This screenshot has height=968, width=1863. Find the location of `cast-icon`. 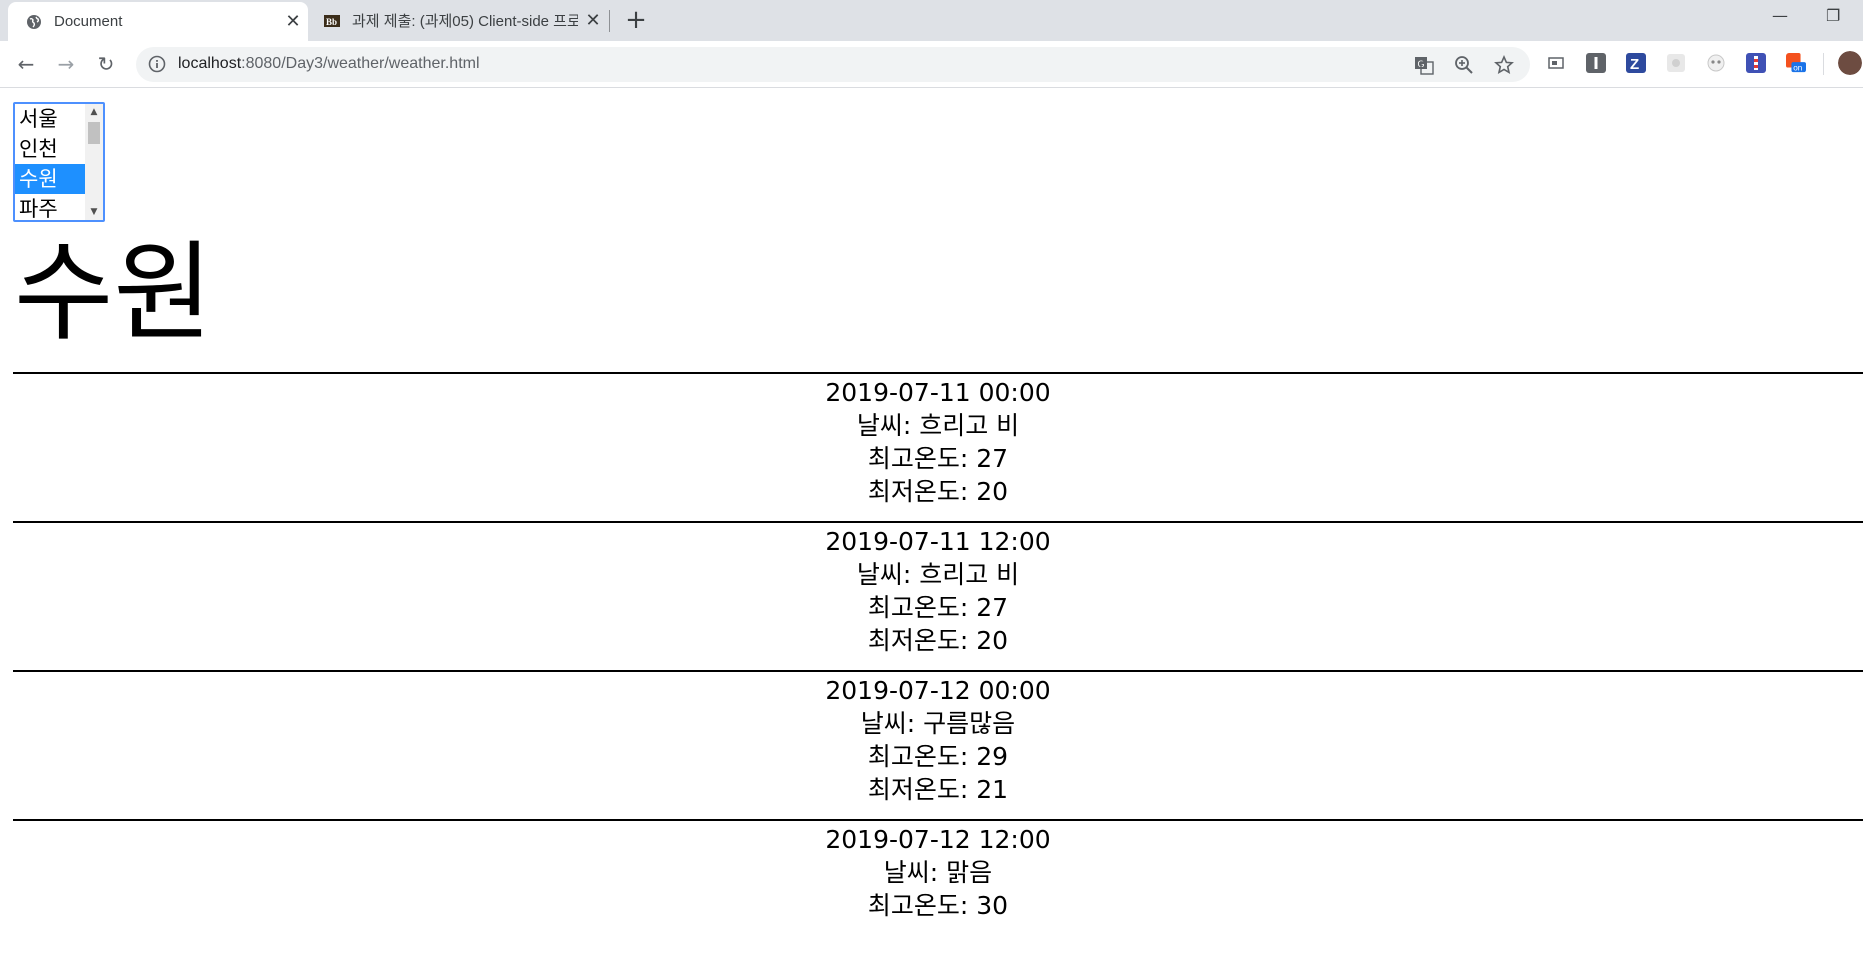

cast-icon is located at coordinates (1556, 63).